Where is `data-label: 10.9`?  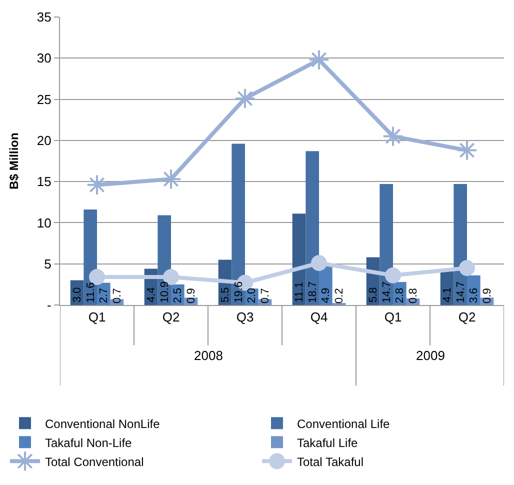 data-label: 10.9 is located at coordinates (164, 292).